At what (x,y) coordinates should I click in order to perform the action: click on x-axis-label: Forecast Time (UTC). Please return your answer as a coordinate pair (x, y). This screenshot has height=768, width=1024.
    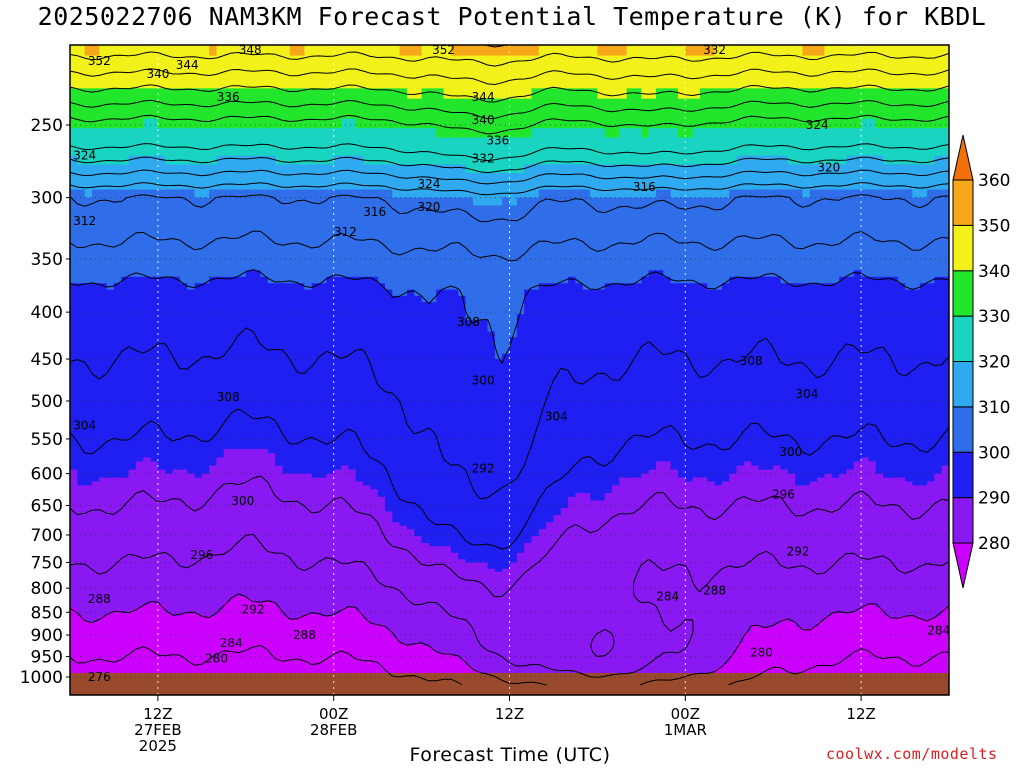
    Looking at the image, I should click on (510, 755).